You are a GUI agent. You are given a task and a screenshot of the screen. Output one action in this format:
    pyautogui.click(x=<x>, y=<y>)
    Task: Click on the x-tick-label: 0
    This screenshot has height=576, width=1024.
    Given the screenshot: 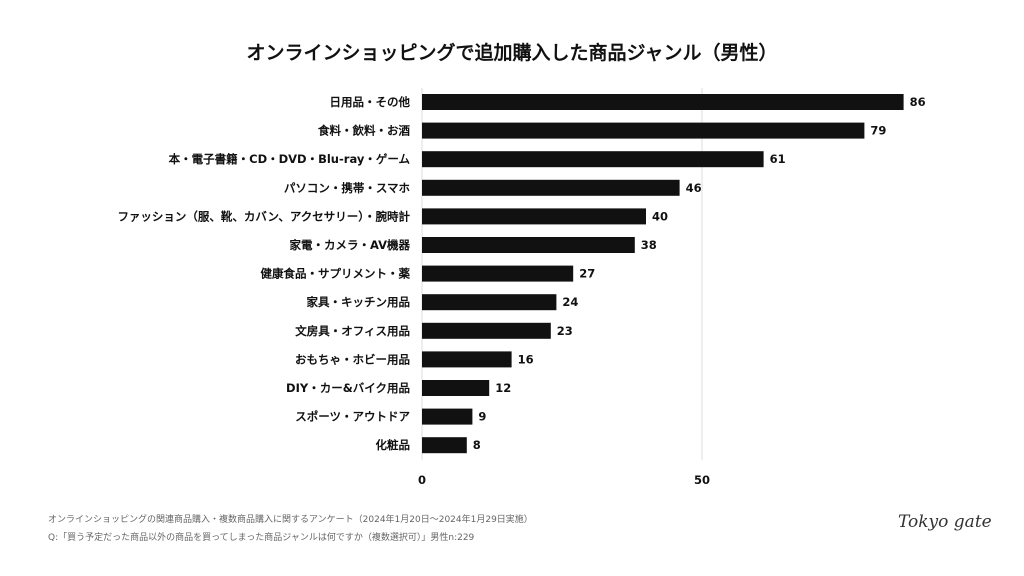 What is the action you would take?
    pyautogui.click(x=422, y=480)
    